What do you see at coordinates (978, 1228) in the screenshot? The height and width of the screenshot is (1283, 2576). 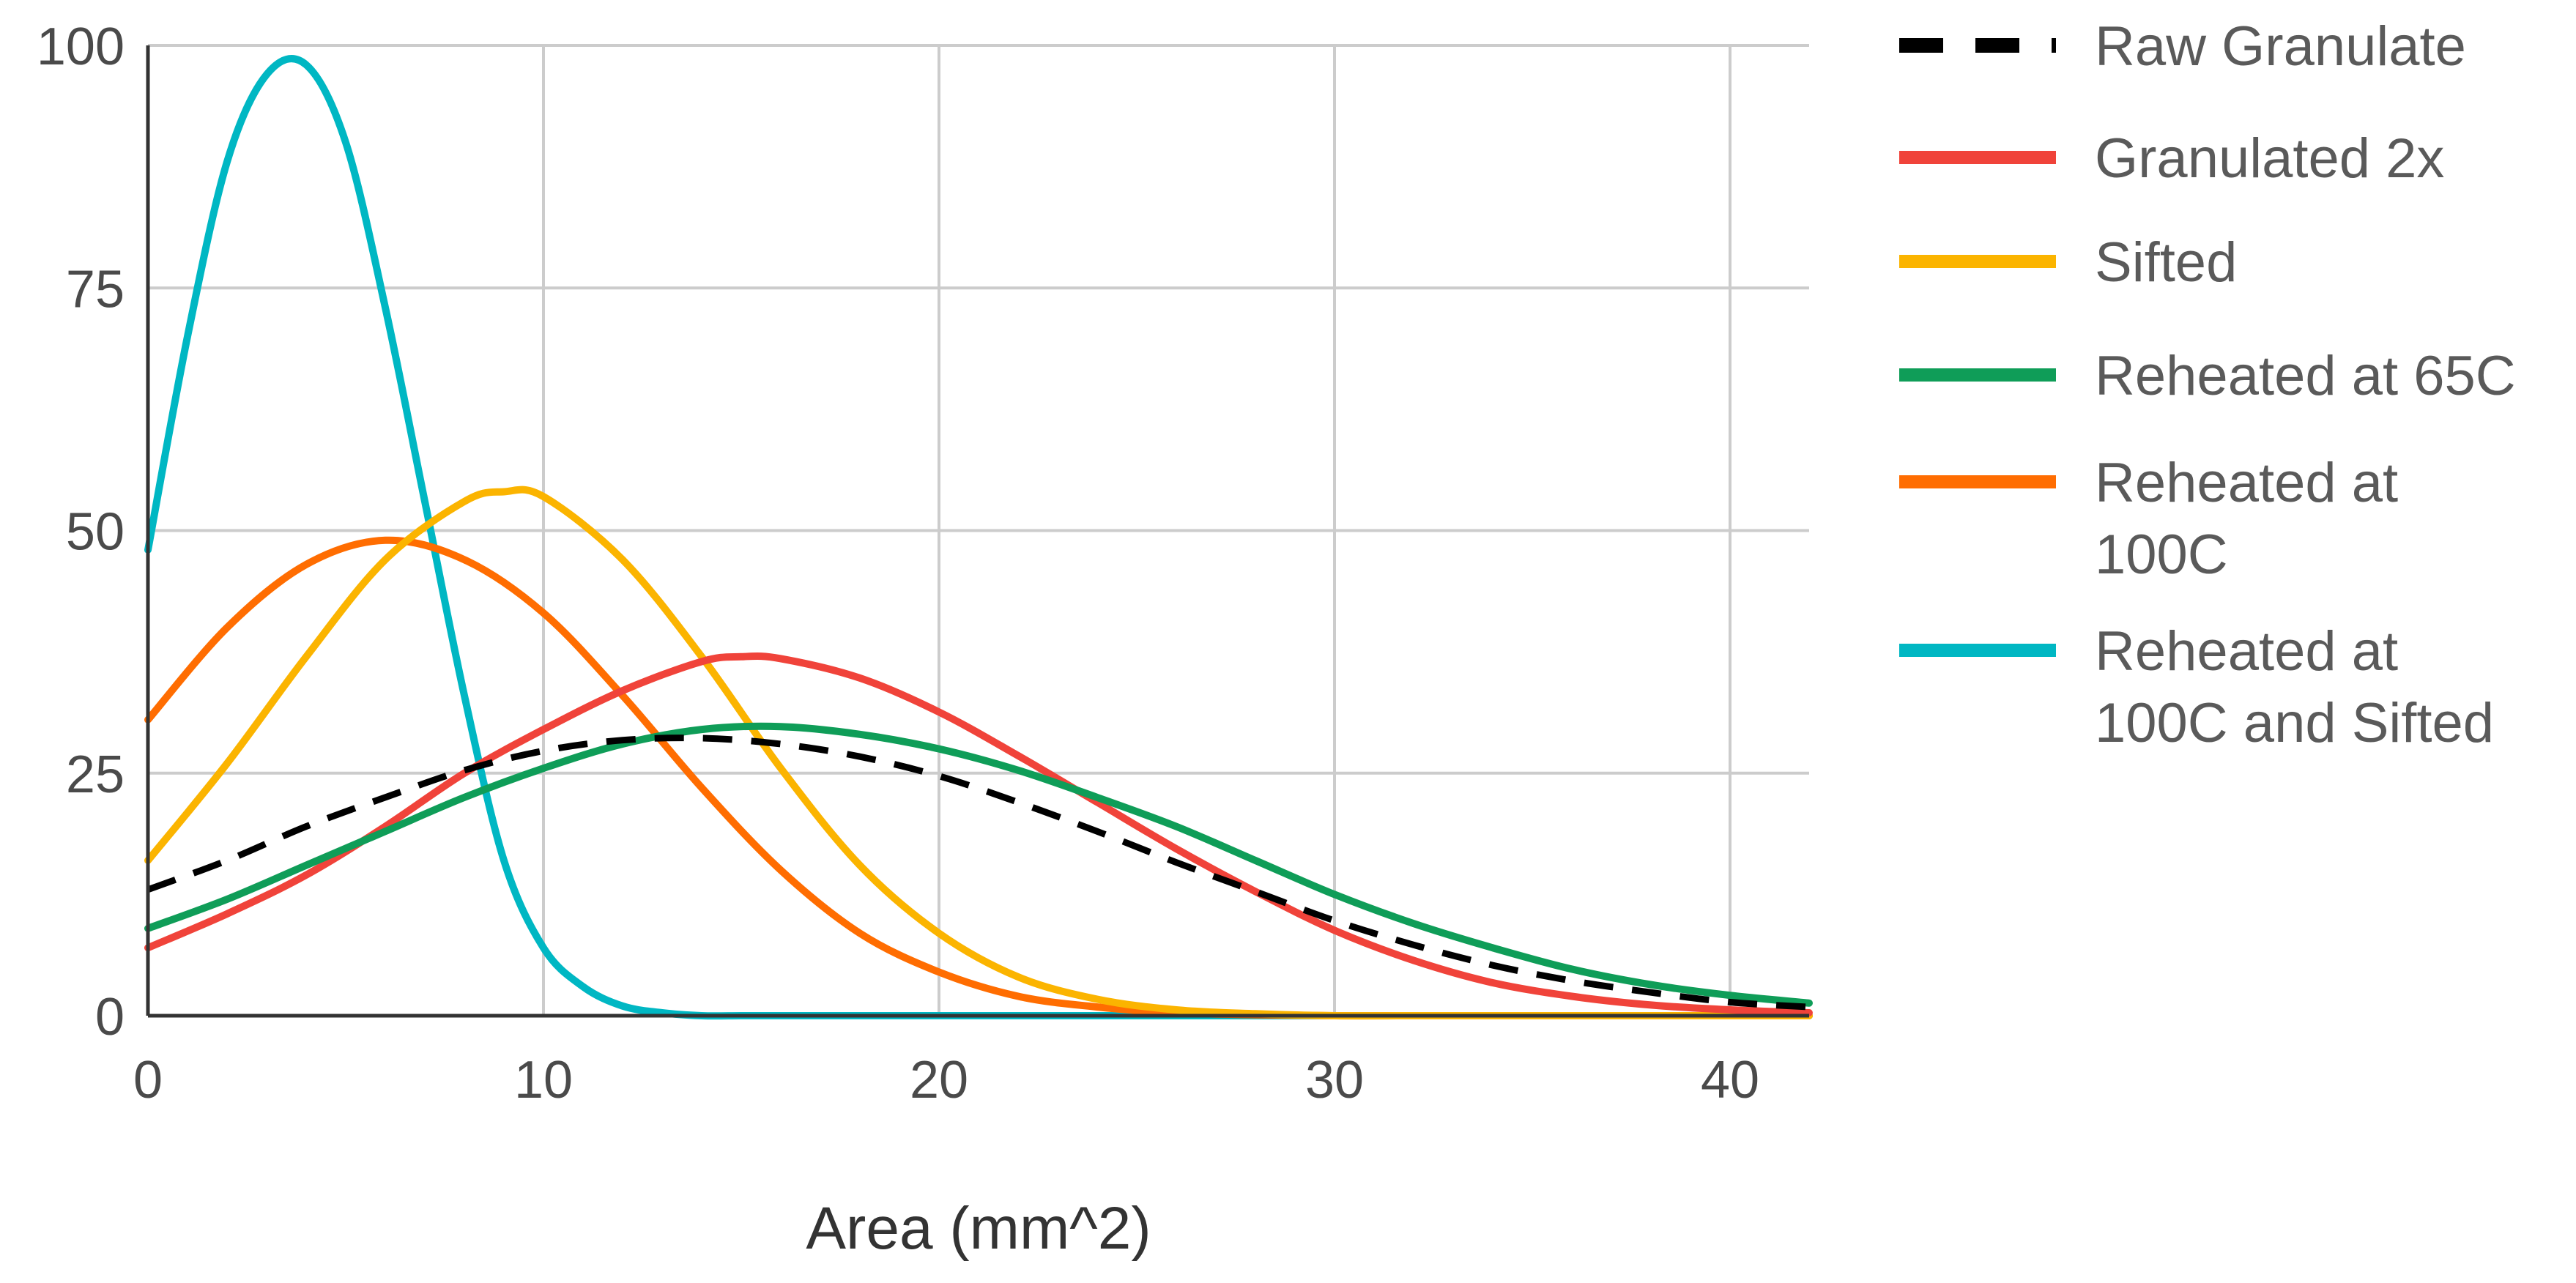 I see `x-axis-title: Area (mm^2)` at bounding box center [978, 1228].